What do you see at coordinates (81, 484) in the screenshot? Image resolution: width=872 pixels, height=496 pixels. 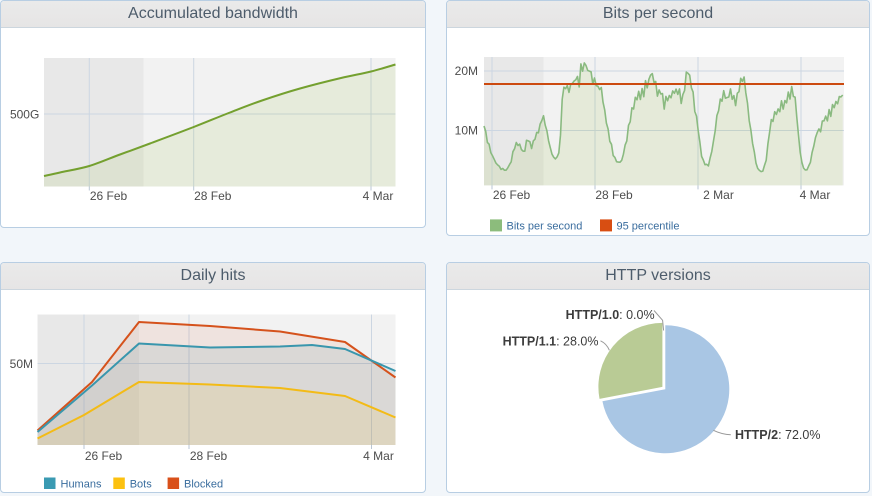 I see `svg-text: Humans` at bounding box center [81, 484].